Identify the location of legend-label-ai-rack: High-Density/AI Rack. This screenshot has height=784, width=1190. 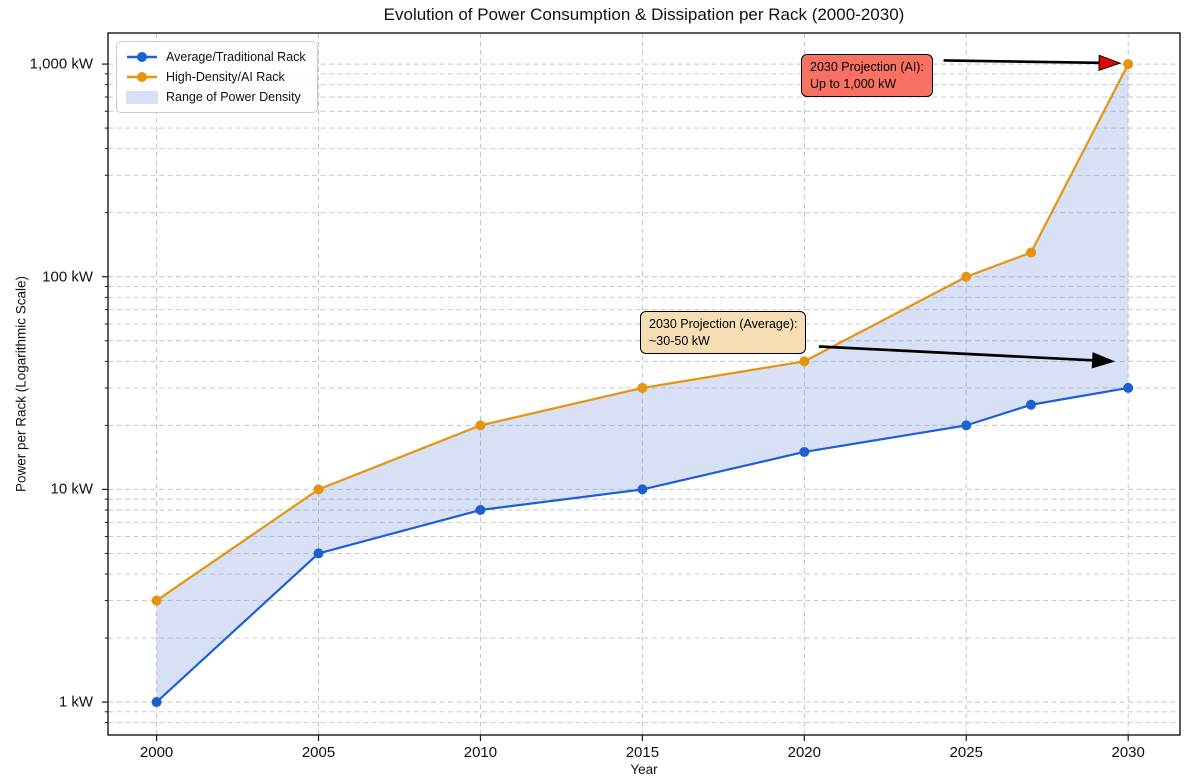
(225, 77).